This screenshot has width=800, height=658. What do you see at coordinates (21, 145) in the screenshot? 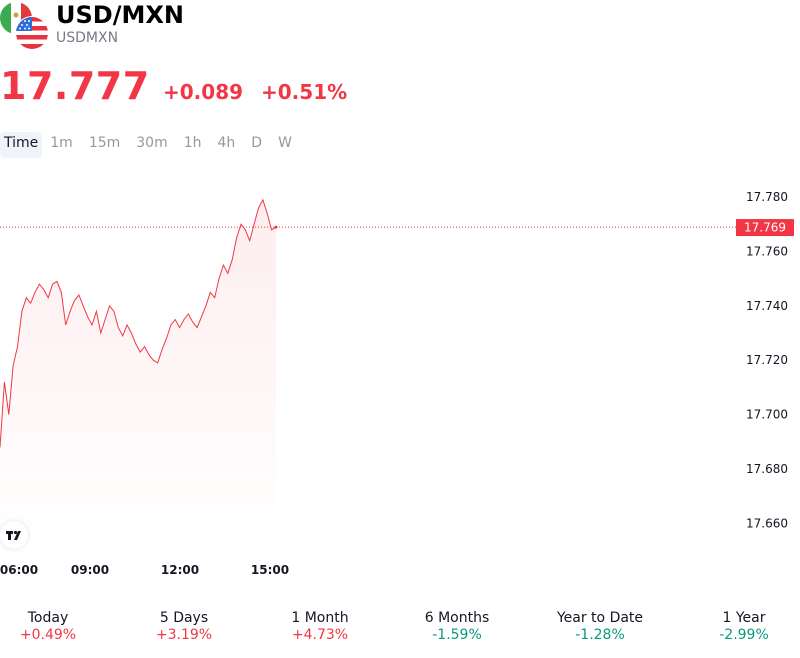
I see `interval-time: Time` at bounding box center [21, 145].